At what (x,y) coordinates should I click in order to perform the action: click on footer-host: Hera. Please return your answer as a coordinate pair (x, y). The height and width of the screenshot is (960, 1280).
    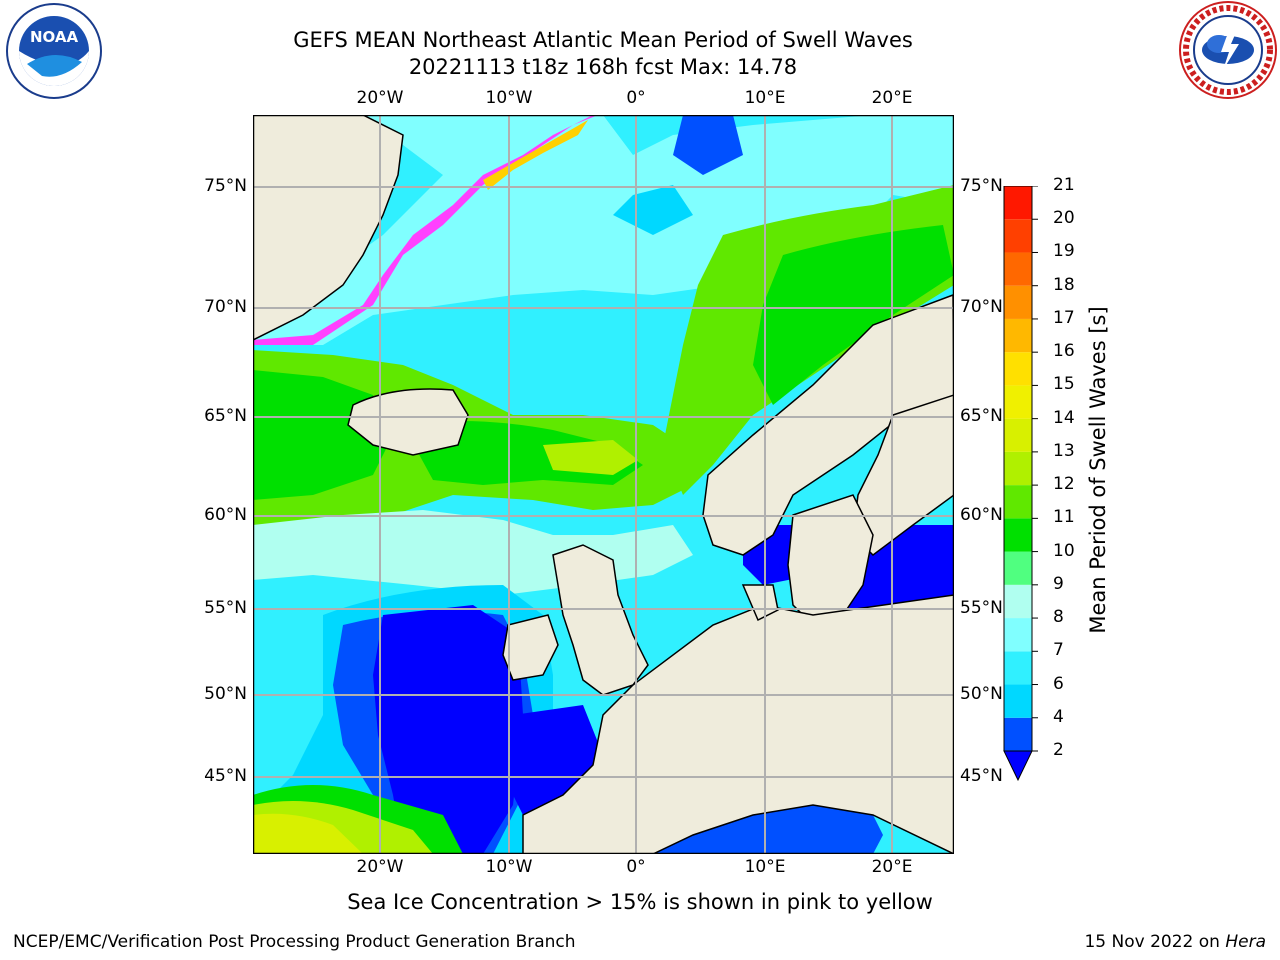
    Looking at the image, I should click on (1245, 942).